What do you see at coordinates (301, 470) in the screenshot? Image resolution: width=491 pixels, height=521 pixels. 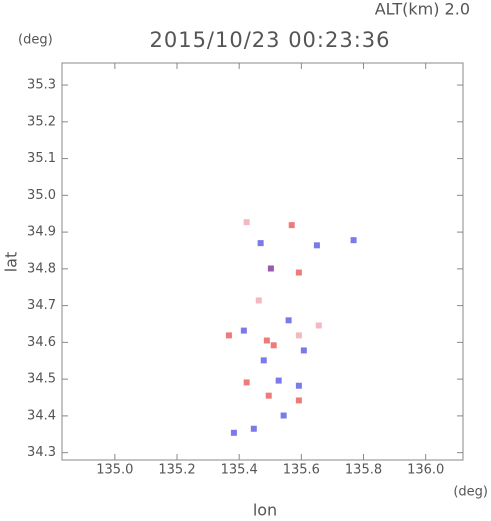 I see `x-tick-label: 135.6` at bounding box center [301, 470].